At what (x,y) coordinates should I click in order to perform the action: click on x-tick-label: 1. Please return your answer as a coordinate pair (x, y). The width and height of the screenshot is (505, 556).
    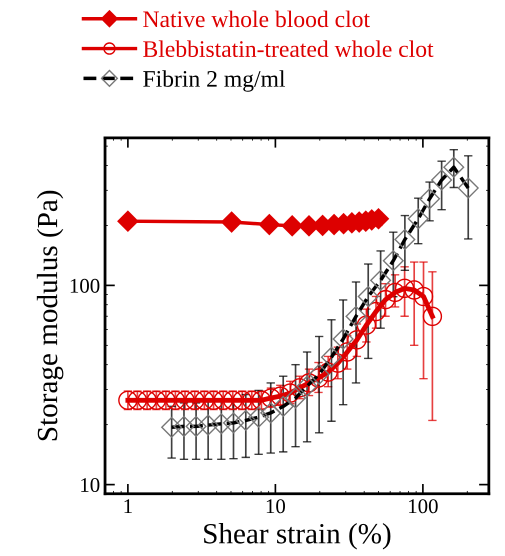
    Looking at the image, I should click on (128, 506).